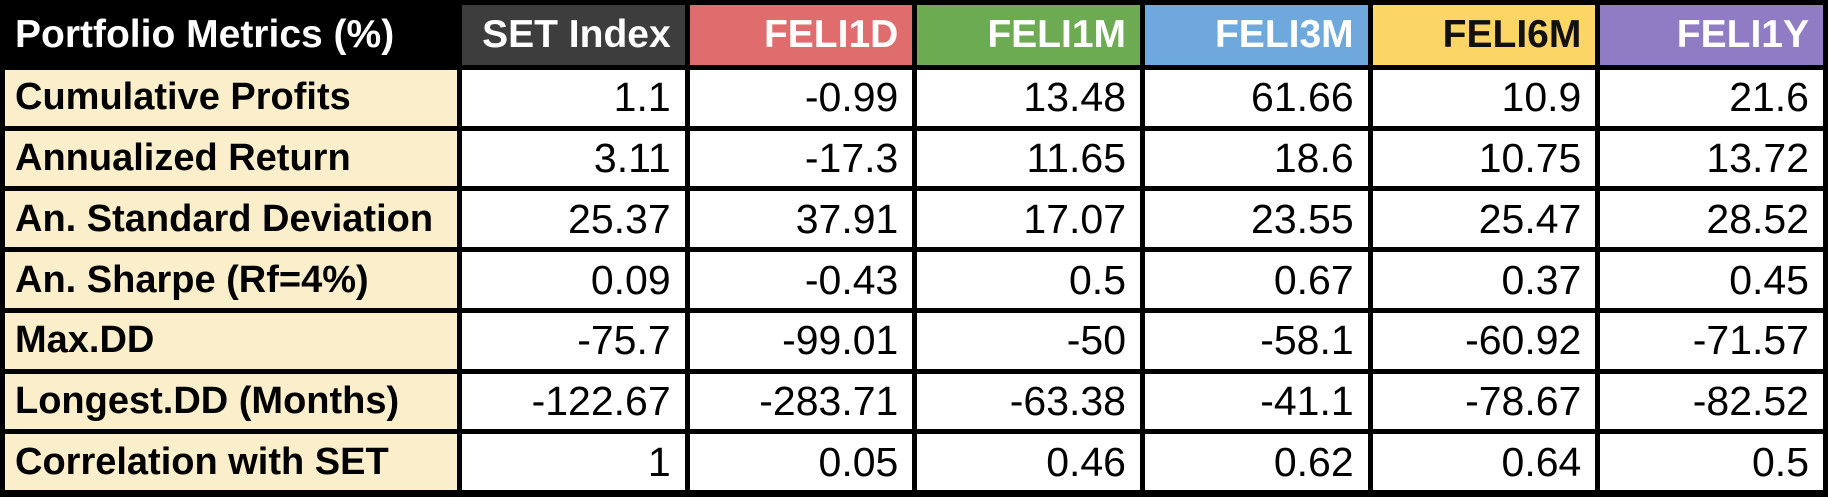  I want to click on value-cell: -0.99, so click(798, 95).